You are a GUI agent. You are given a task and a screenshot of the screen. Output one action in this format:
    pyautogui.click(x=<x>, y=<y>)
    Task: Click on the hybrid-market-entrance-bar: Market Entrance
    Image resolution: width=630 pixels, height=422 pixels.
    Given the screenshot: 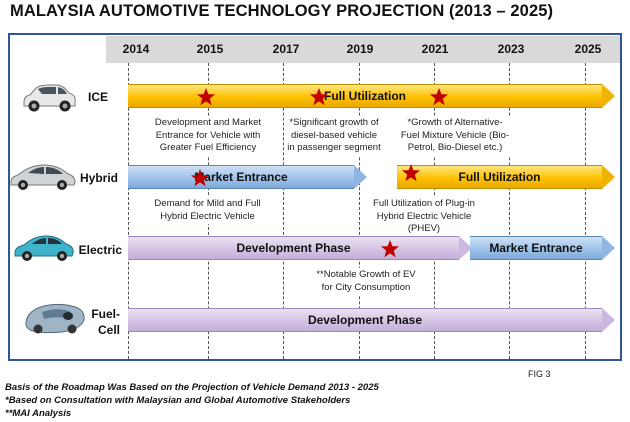 What is the action you would take?
    pyautogui.click(x=247, y=177)
    